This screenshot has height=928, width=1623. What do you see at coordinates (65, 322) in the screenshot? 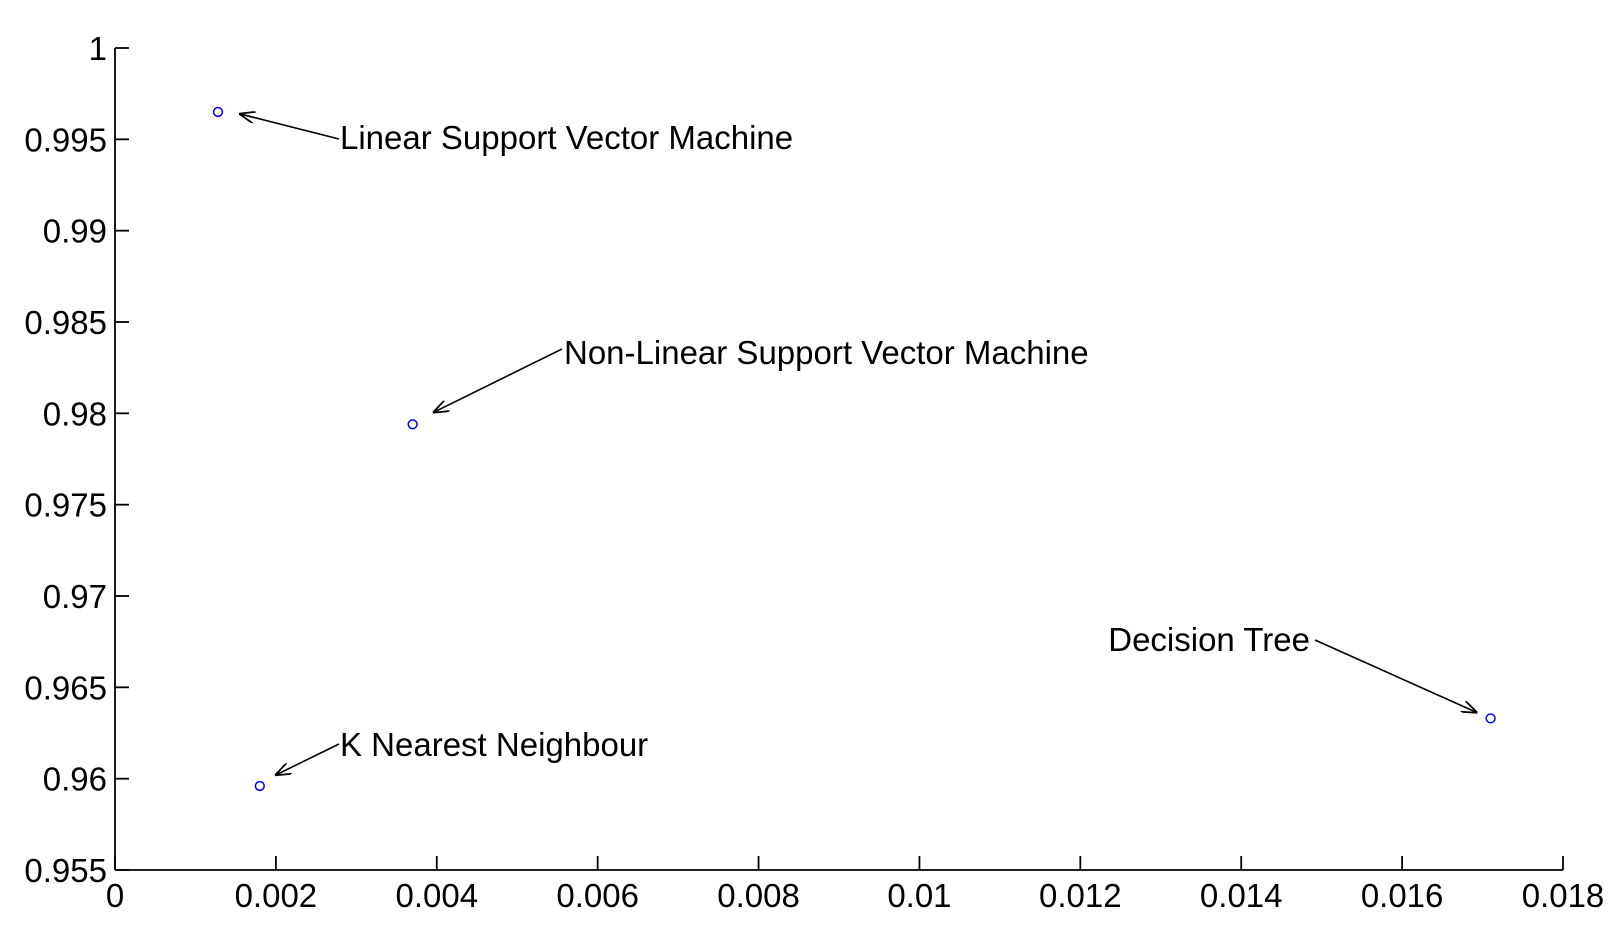
I see `y-tick-label: 0.985` at bounding box center [65, 322].